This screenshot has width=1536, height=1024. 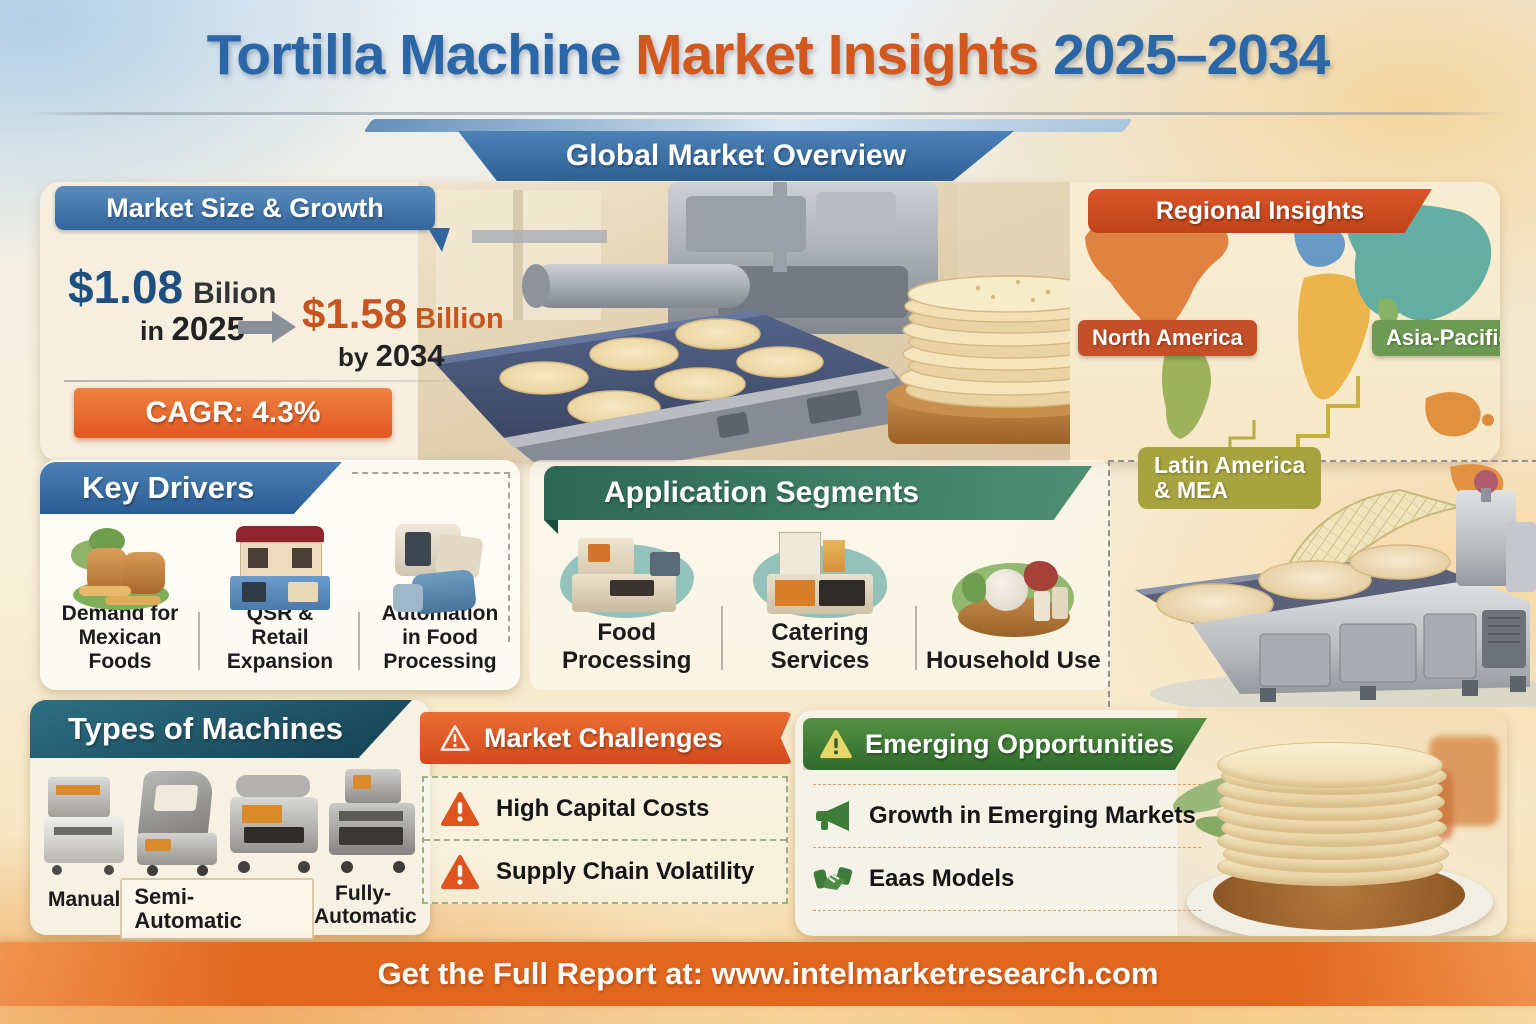 I want to click on cagr-label: CAGR: 4.3%, so click(x=233, y=412).